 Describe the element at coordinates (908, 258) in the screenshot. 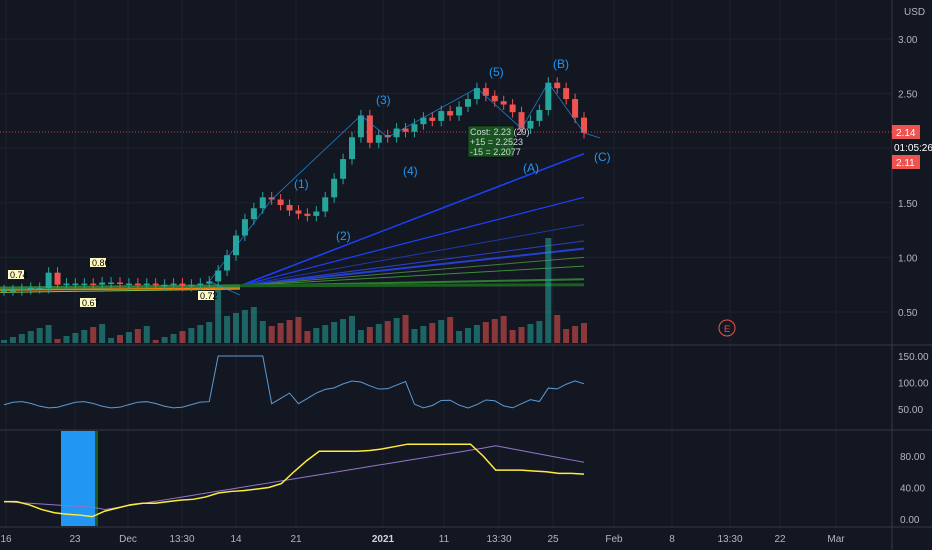

I see `price-tick-label: 1.00` at that location.